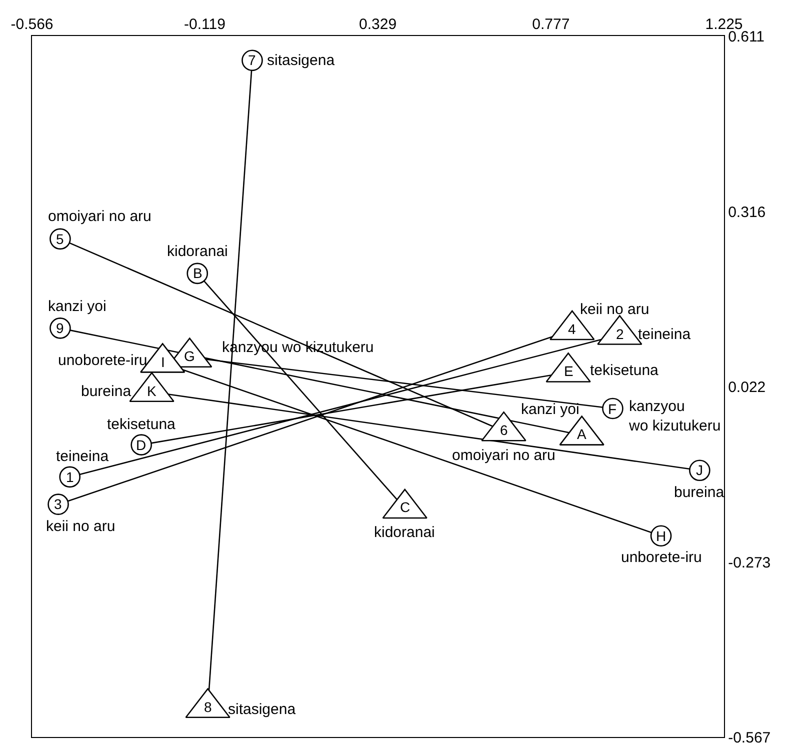 The width and height of the screenshot is (796, 753). What do you see at coordinates (252, 60) in the screenshot?
I see `annotation: 7` at bounding box center [252, 60].